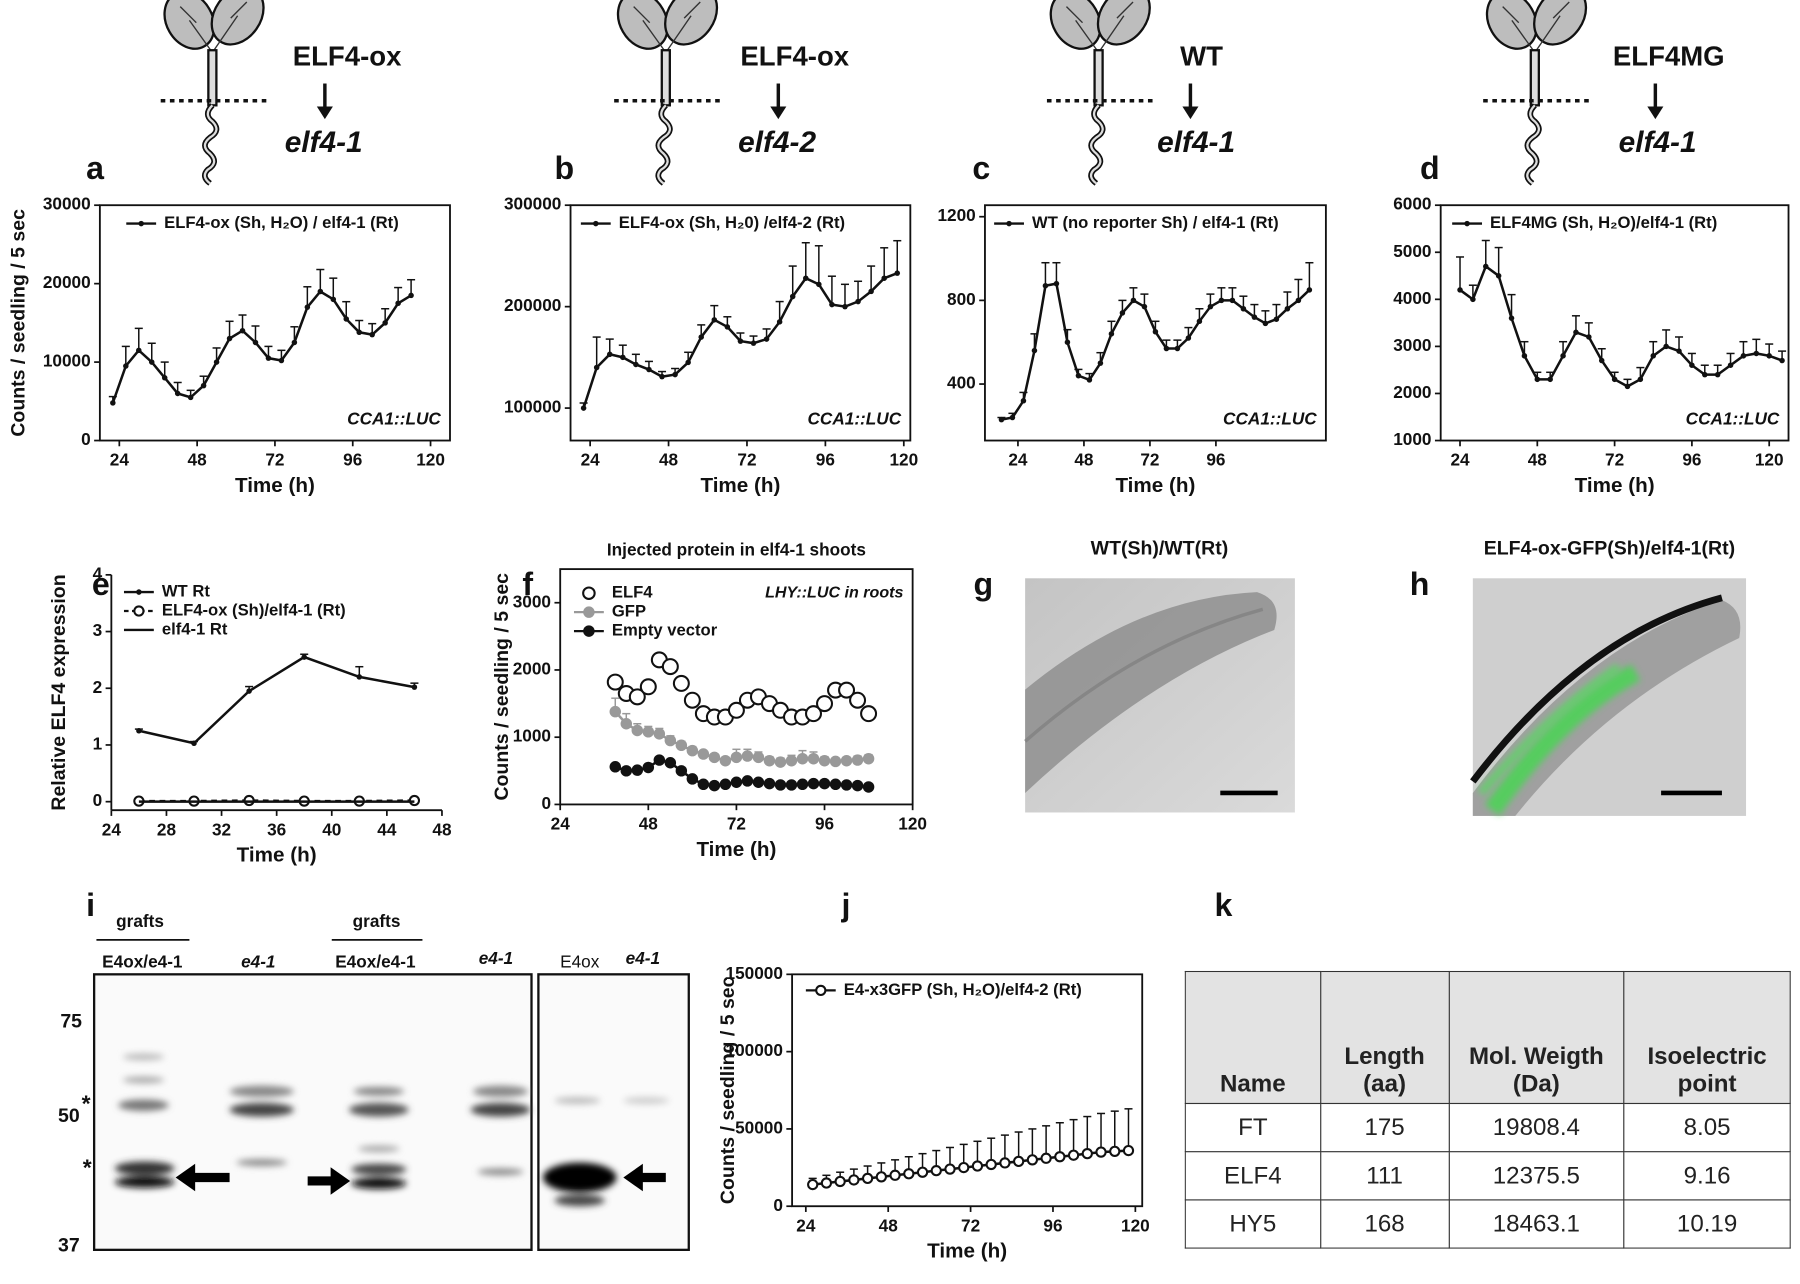  Describe the element at coordinates (532, 305) in the screenshot. I see `y-tick-label: 200000` at that location.